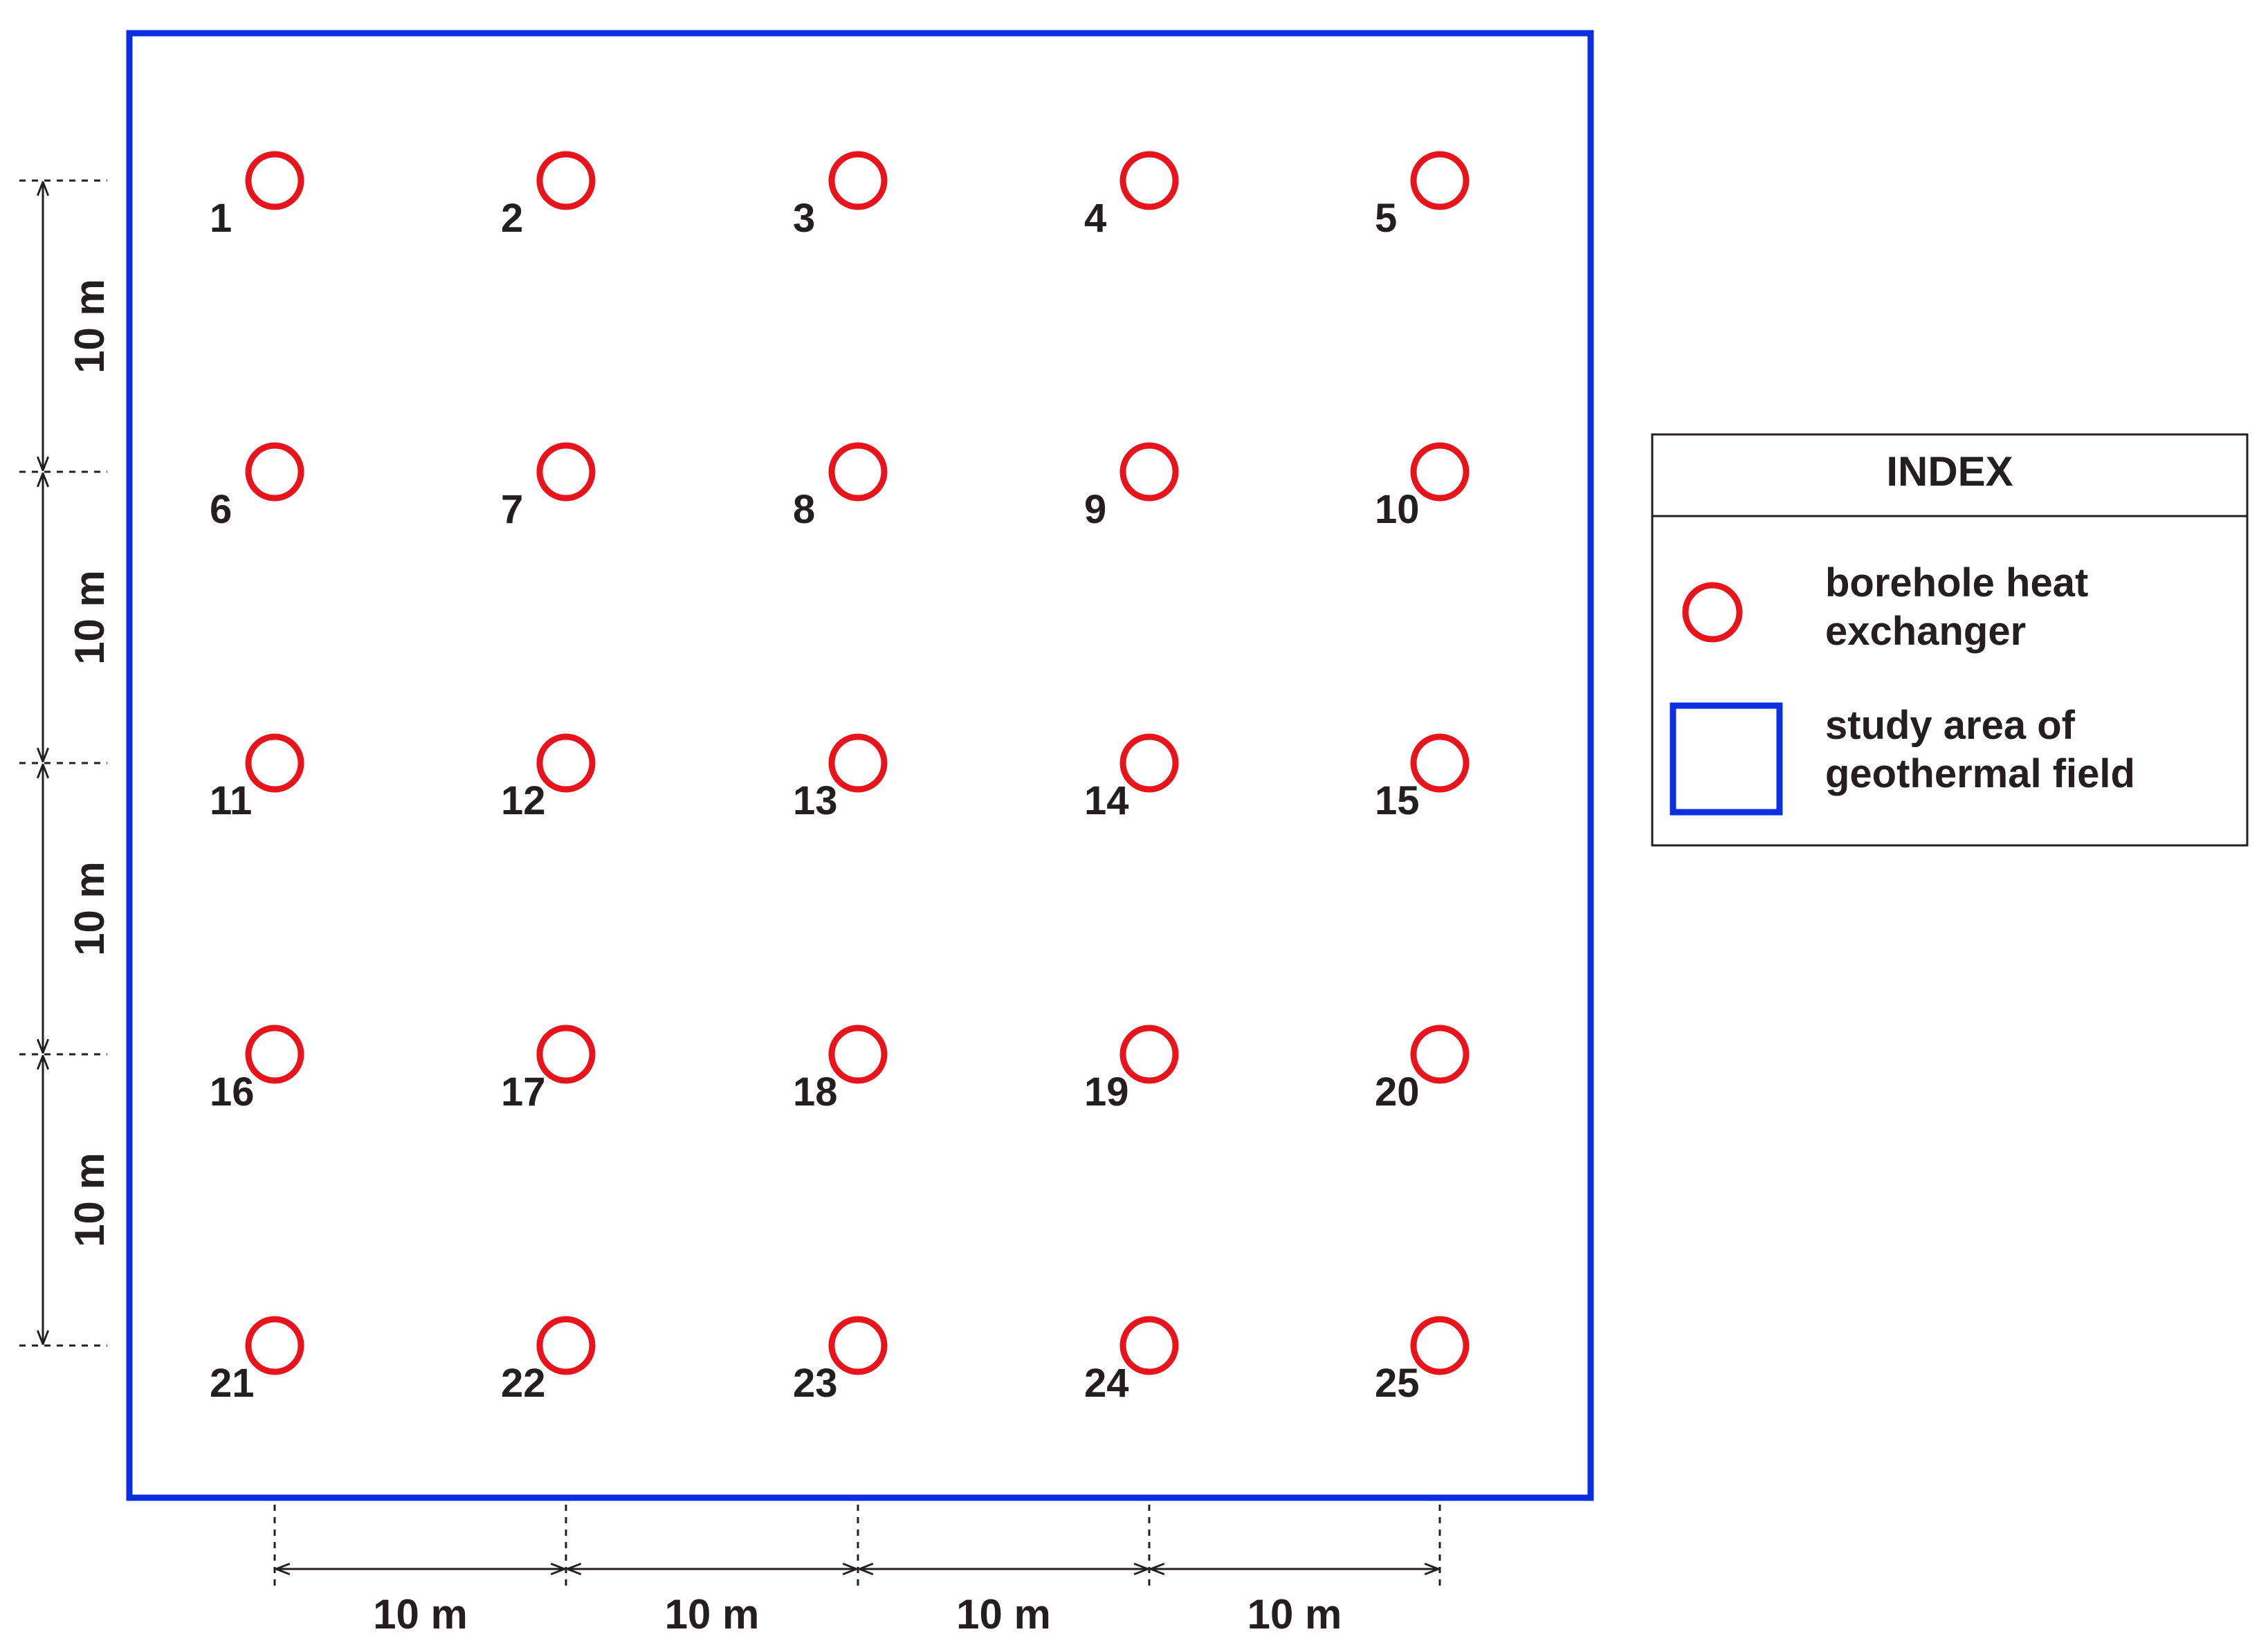 The height and width of the screenshot is (1652, 2268). Describe the element at coordinates (221, 509) in the screenshot. I see `borehole-label: 6` at that location.